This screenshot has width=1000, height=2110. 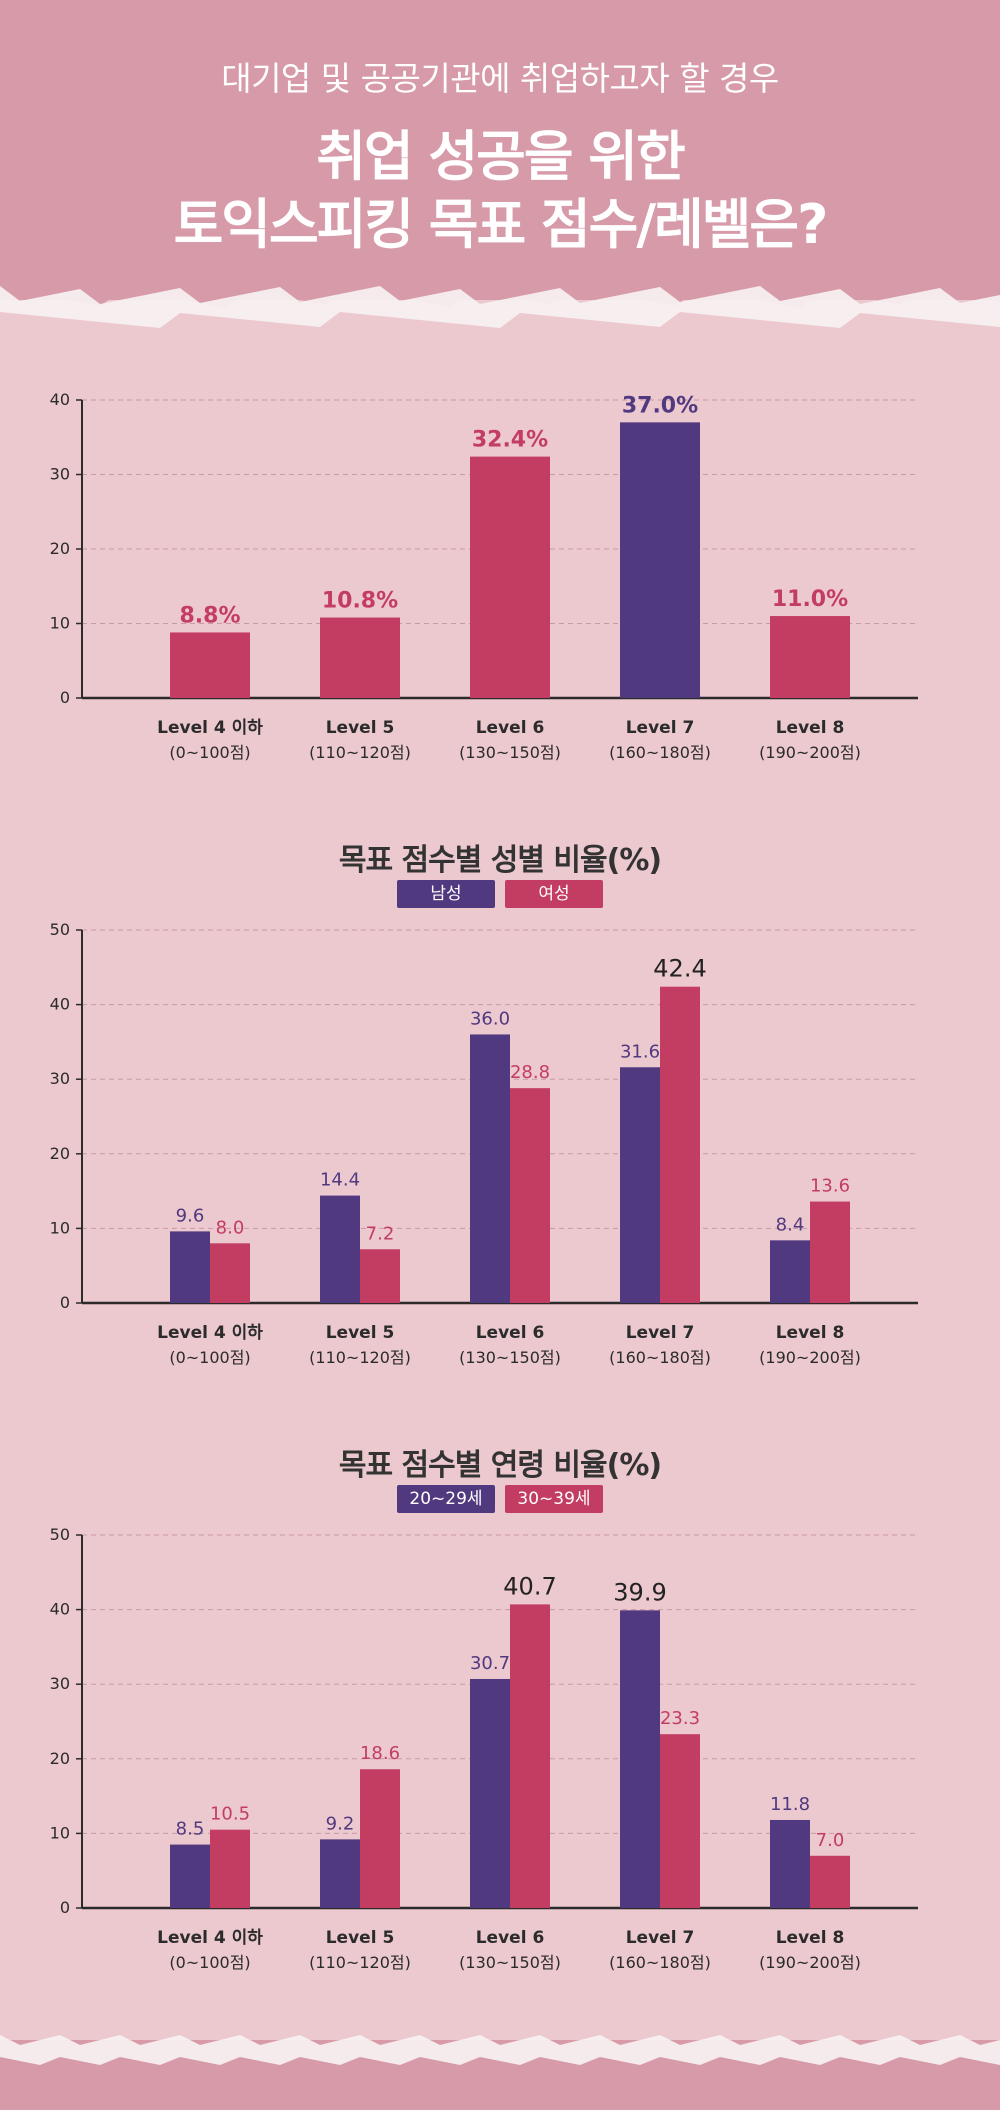 What do you see at coordinates (500, 1465) in the screenshot?
I see `age-chart-title: 목표 점수별 연령 비율(%)` at bounding box center [500, 1465].